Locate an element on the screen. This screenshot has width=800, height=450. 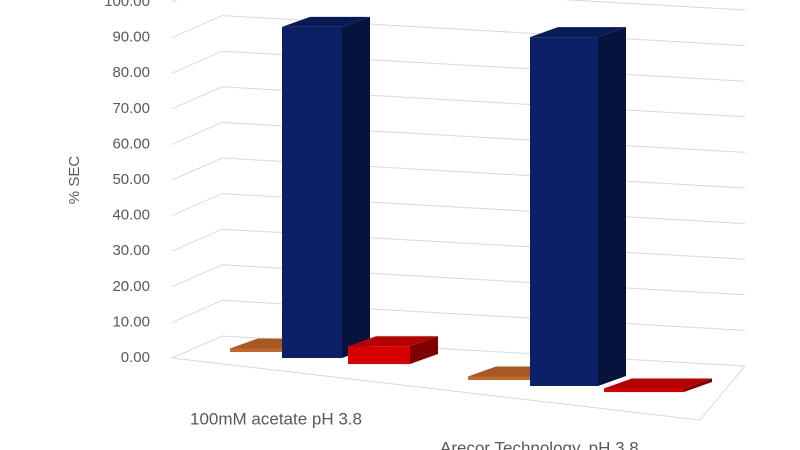
y-axis-title: % SEC is located at coordinates (74, 180).